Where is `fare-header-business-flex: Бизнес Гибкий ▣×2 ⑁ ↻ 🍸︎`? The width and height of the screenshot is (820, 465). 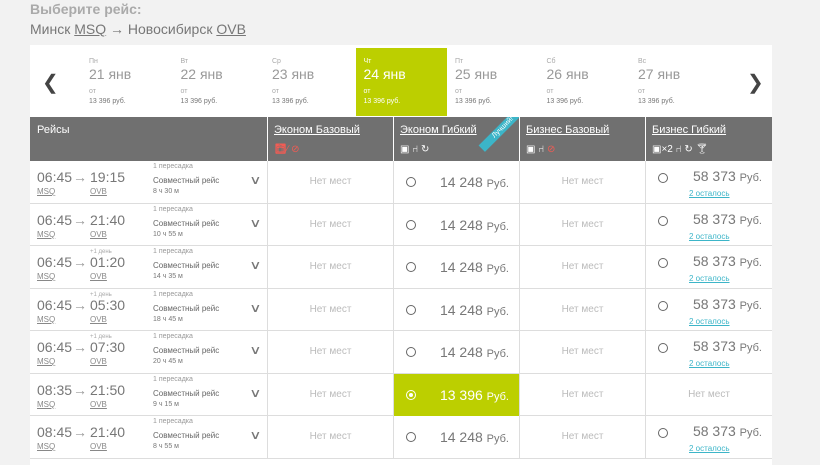
fare-header-business-flex: Бизнес Гибкий ▣×2 ⑁ ↻ 🍸︎ is located at coordinates (708, 139).